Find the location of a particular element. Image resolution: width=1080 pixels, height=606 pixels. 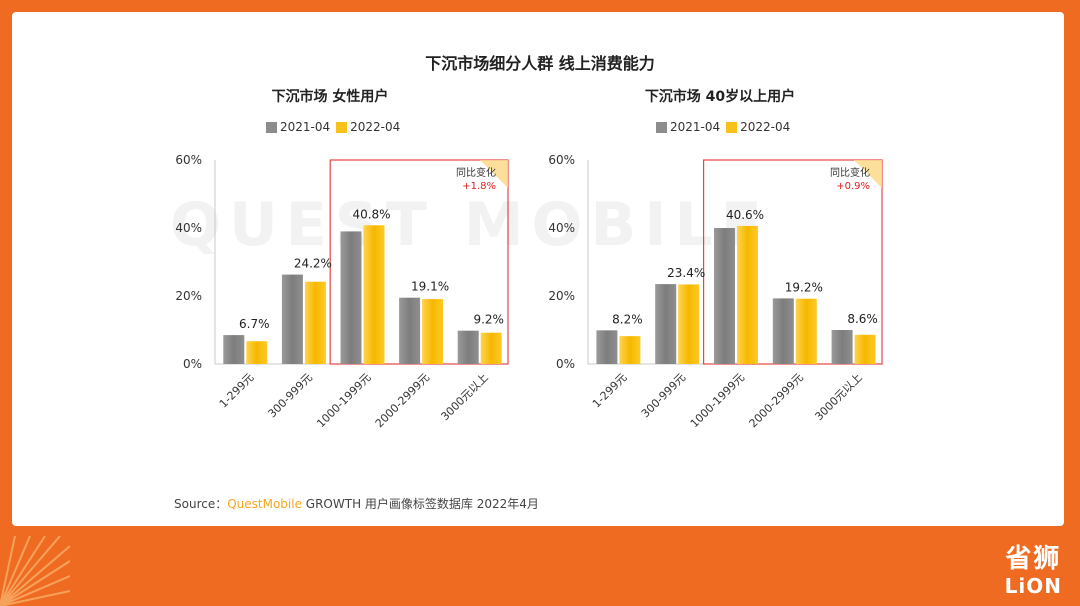

value-label: 24.2% is located at coordinates (313, 264).